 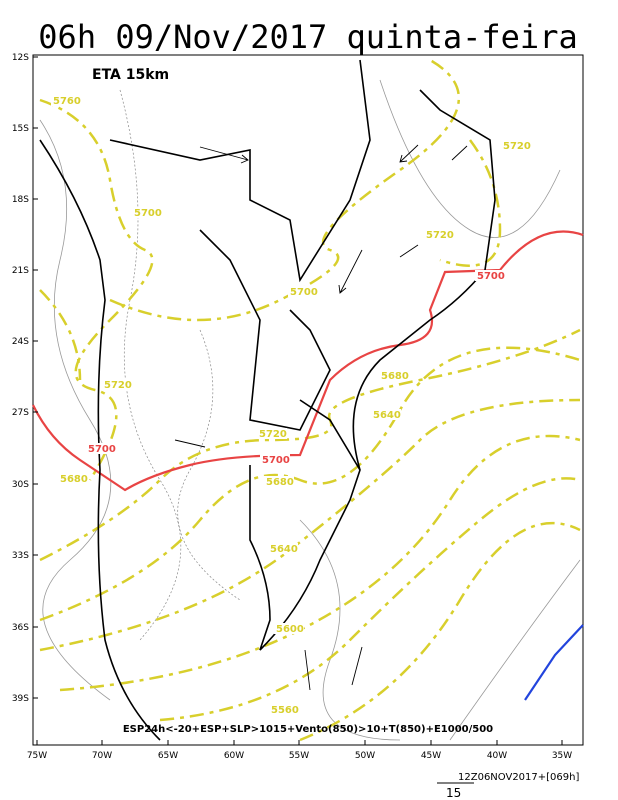 What do you see at coordinates (365, 756) in the screenshot?
I see `lon-label: 50W` at bounding box center [365, 756].